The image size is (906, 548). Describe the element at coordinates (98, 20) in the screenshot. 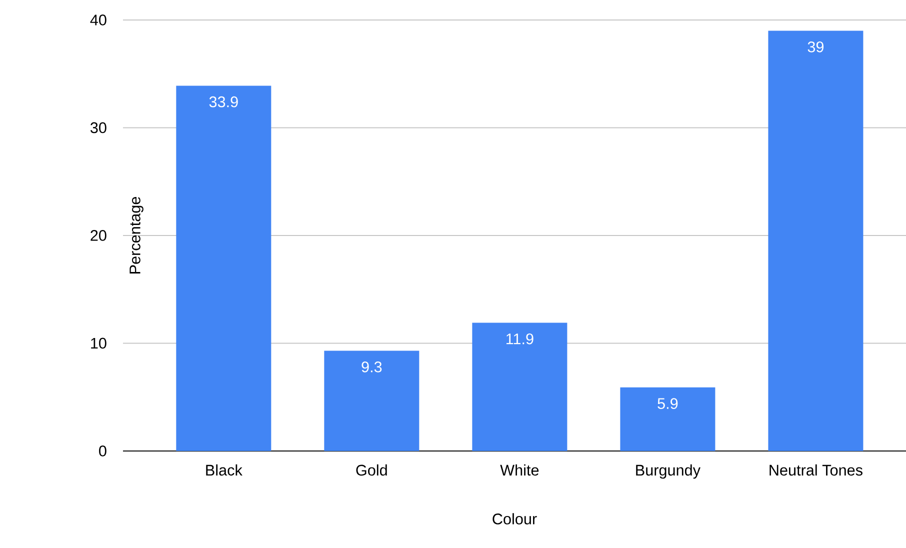

I see `y-tick-label: 40` at that location.